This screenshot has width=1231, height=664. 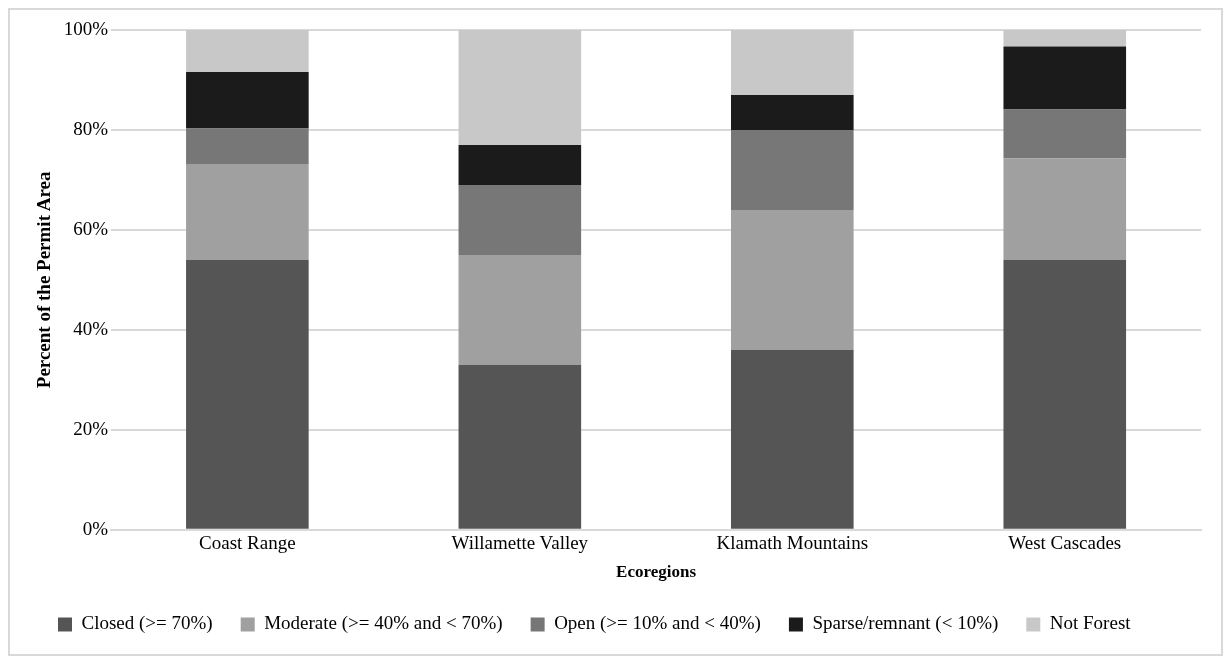 What do you see at coordinates (95, 528) in the screenshot?
I see `y-tick-label: 0%` at bounding box center [95, 528].